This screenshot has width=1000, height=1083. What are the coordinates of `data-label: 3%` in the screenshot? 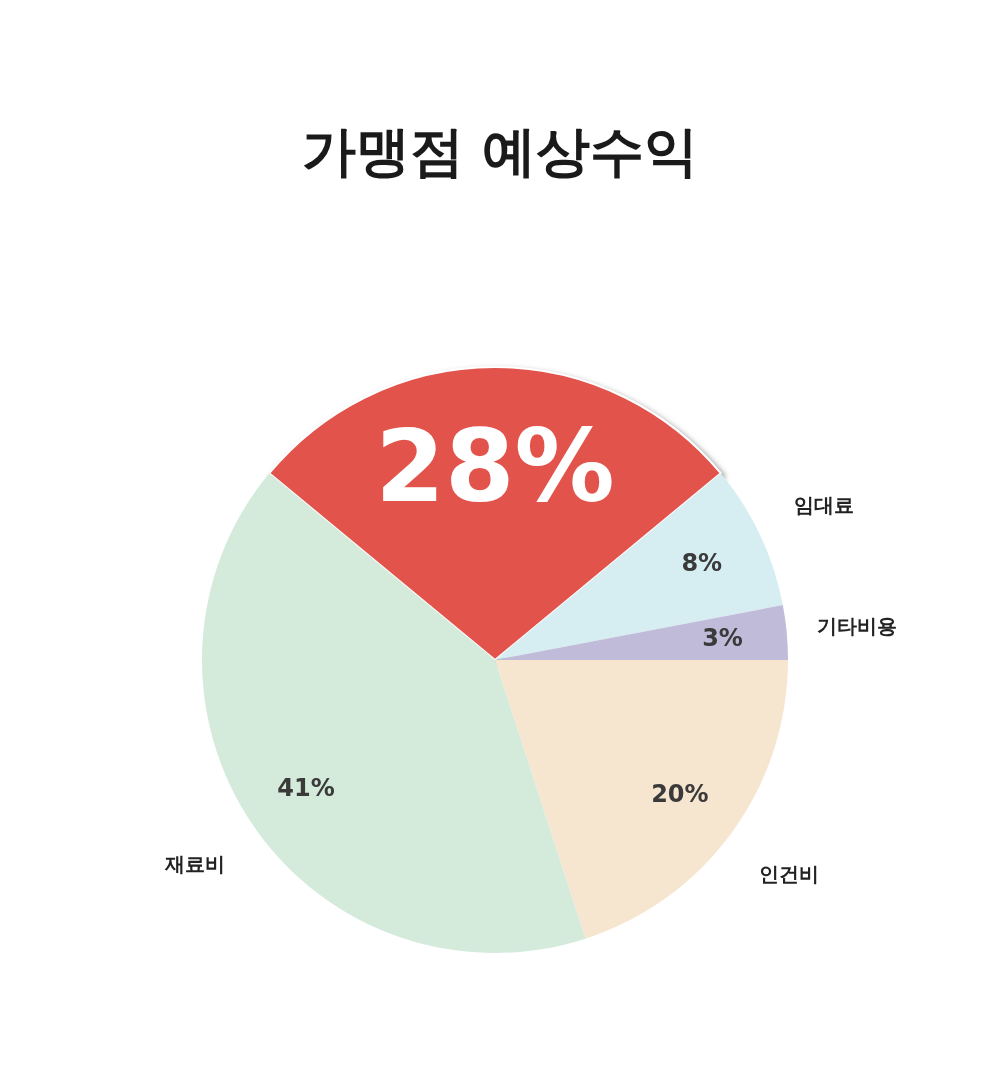 It's located at (722, 638).